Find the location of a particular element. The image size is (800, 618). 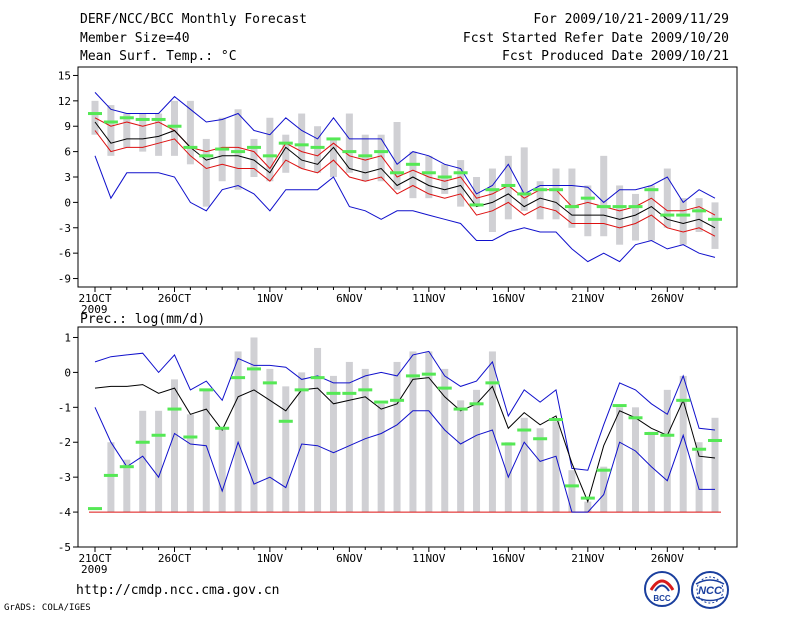

prec-spread-bar-4NOV is located at coordinates (318, 430).